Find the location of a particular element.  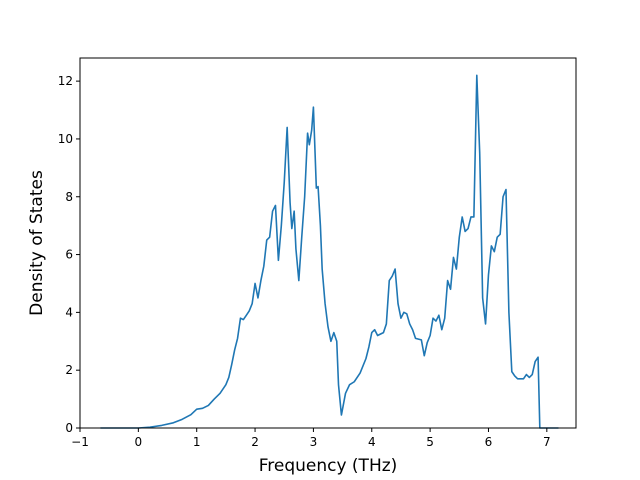

y-axis: 0 2 4 6 8 10 12 is located at coordinates (69, 254).